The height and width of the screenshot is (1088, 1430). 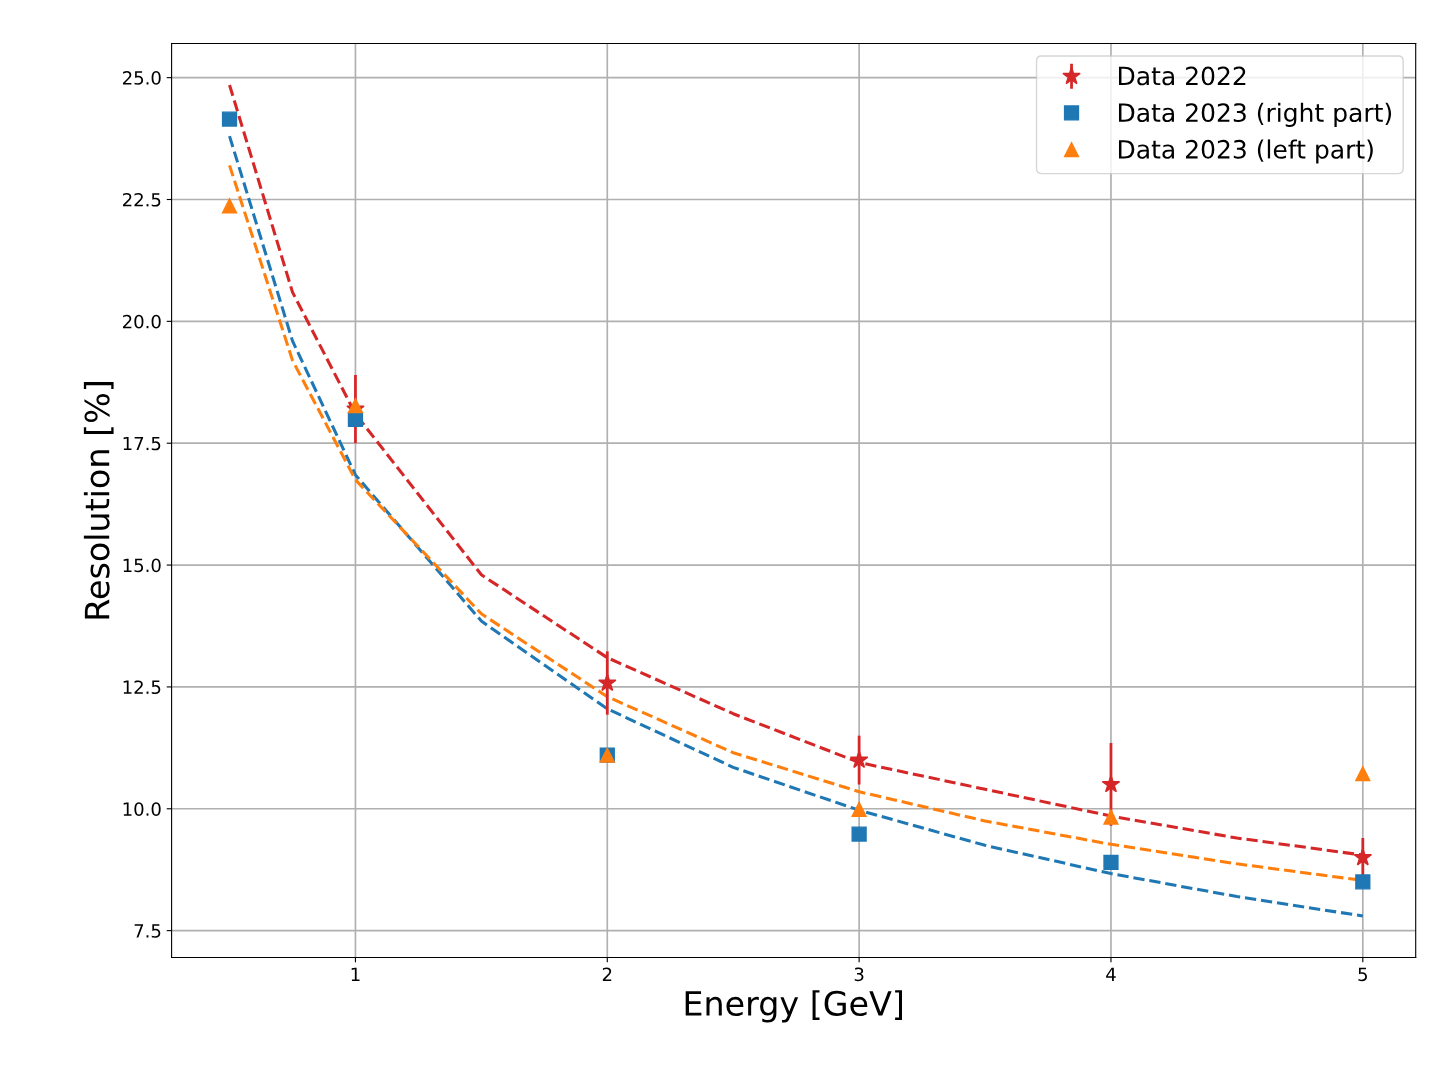 What do you see at coordinates (142, 199) in the screenshot?
I see `y-tick-label: 22.5` at bounding box center [142, 199].